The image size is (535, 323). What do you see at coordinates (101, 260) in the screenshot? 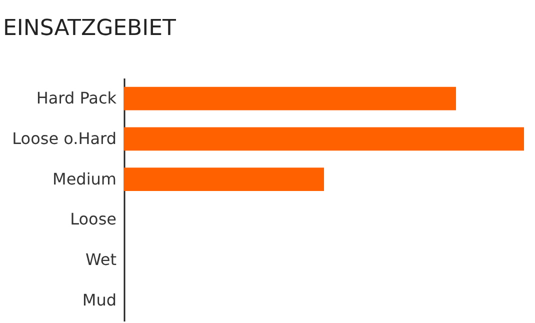
I see `y-tick-label: Wet` at bounding box center [101, 260].